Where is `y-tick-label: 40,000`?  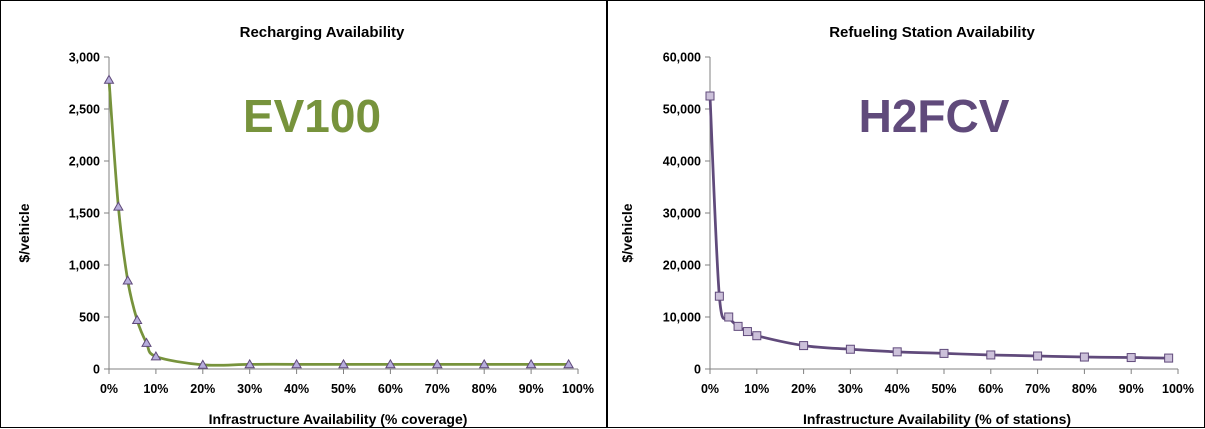
y-tick-label: 40,000 is located at coordinates (682, 162).